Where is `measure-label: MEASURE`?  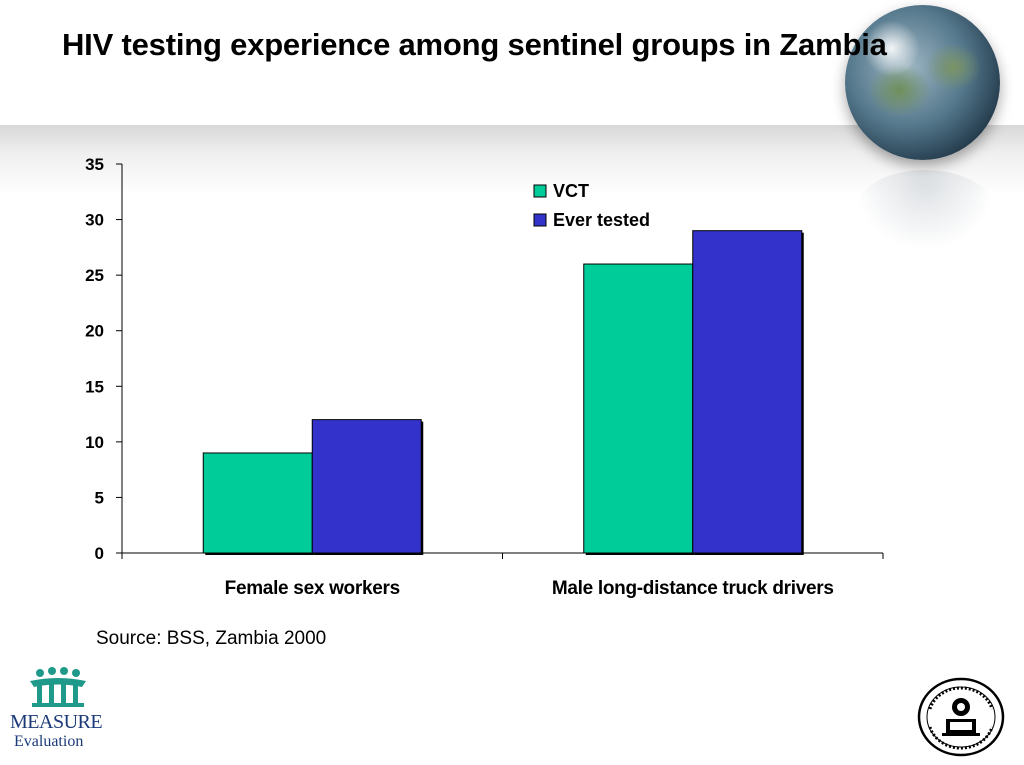 measure-label: MEASURE is located at coordinates (56, 722).